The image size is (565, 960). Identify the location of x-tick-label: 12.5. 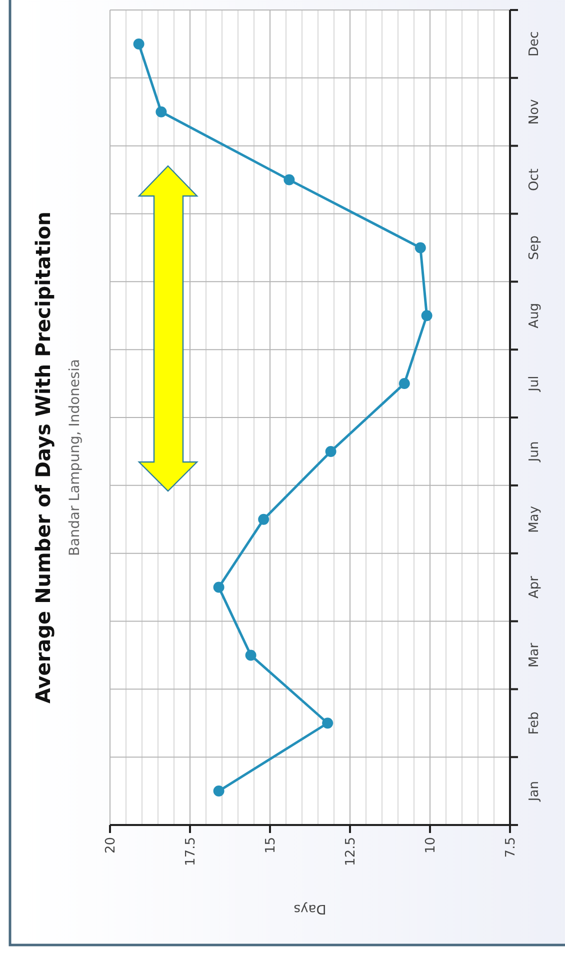
(351, 851).